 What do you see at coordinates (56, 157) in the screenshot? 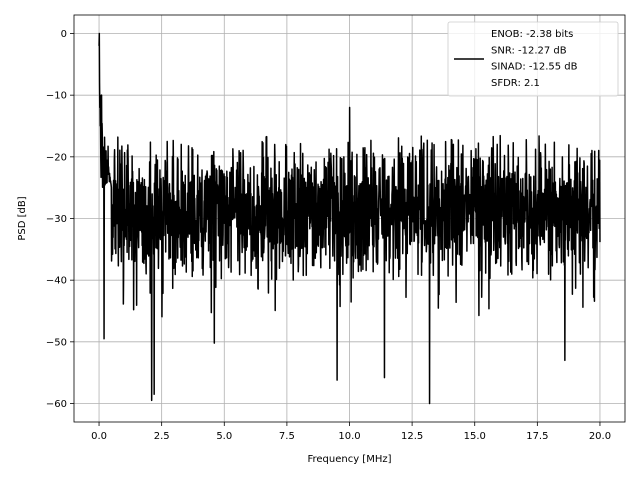
I see `y-tick-label: −20` at bounding box center [56, 157].